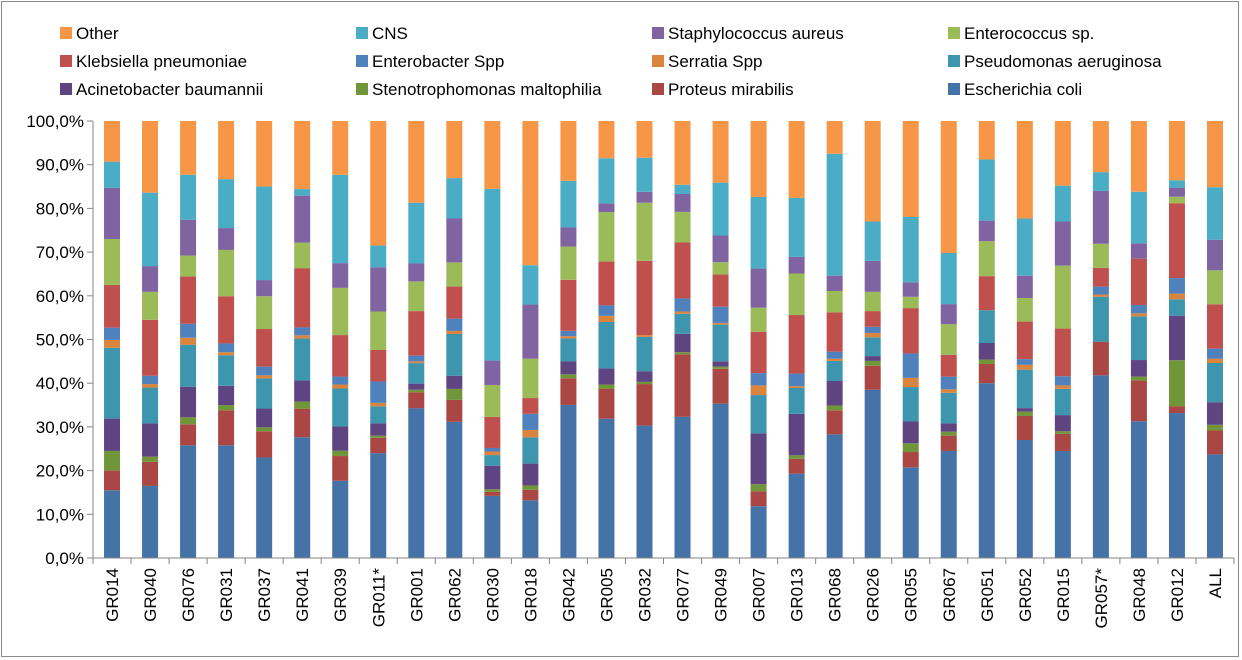  I want to click on bar-stack-gr005, so click(606, 339).